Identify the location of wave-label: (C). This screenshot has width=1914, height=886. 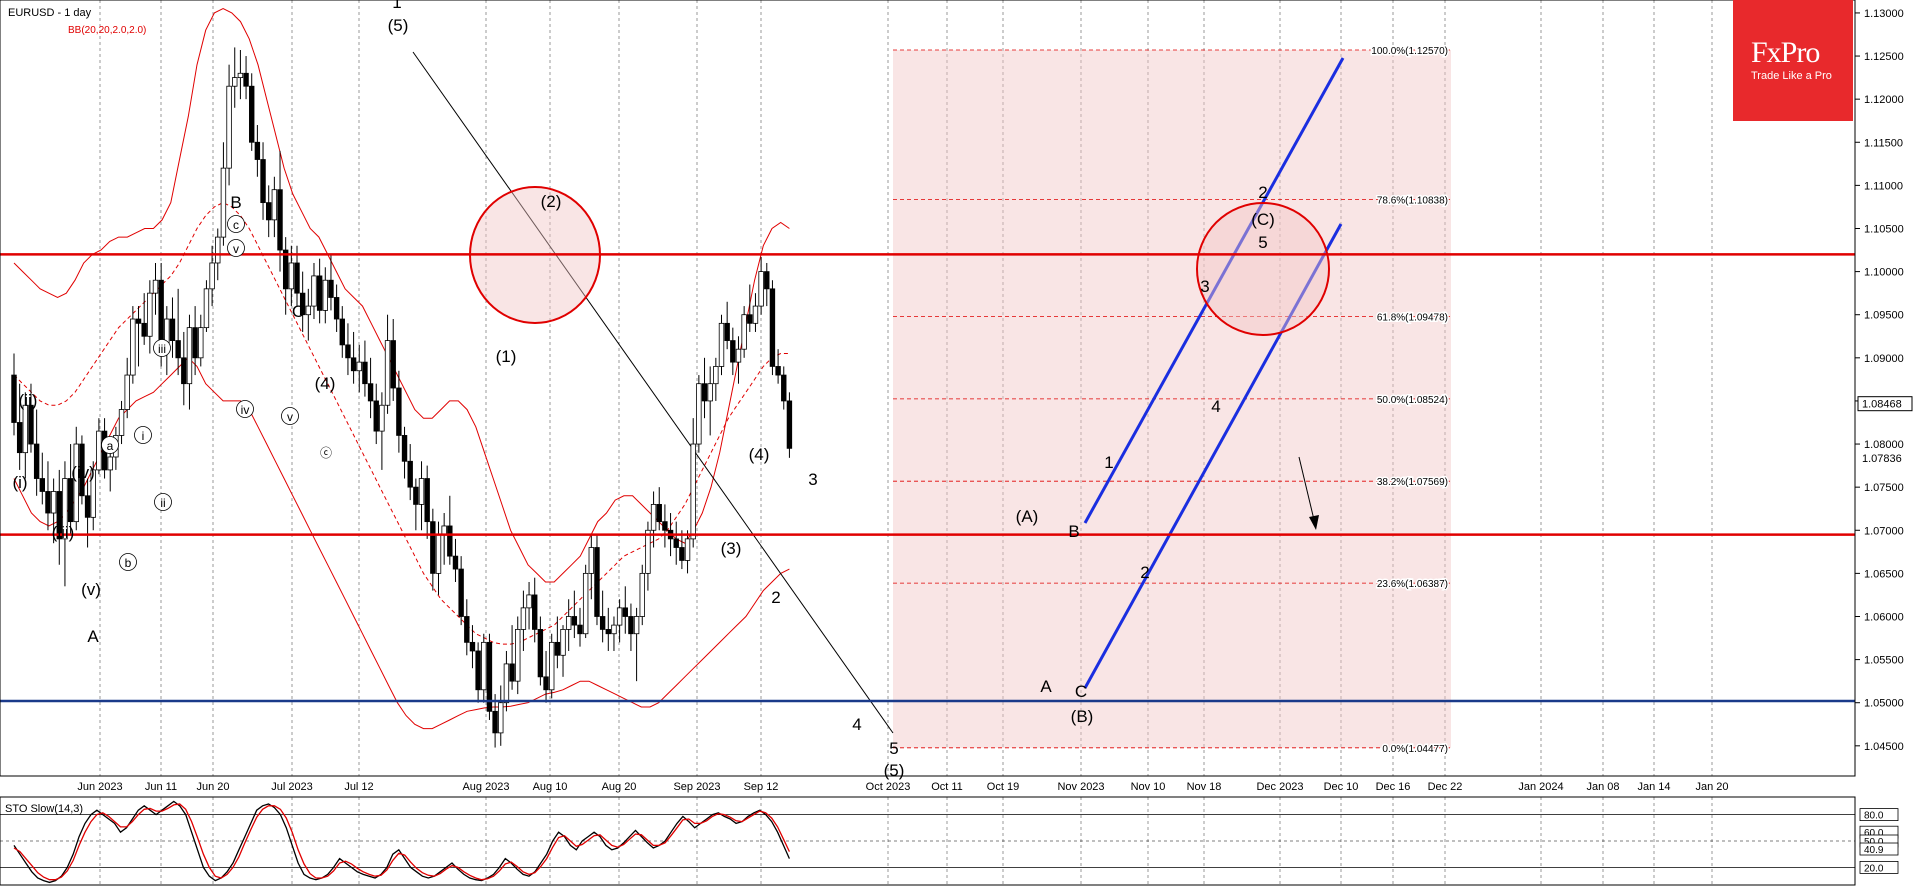
(1263, 219).